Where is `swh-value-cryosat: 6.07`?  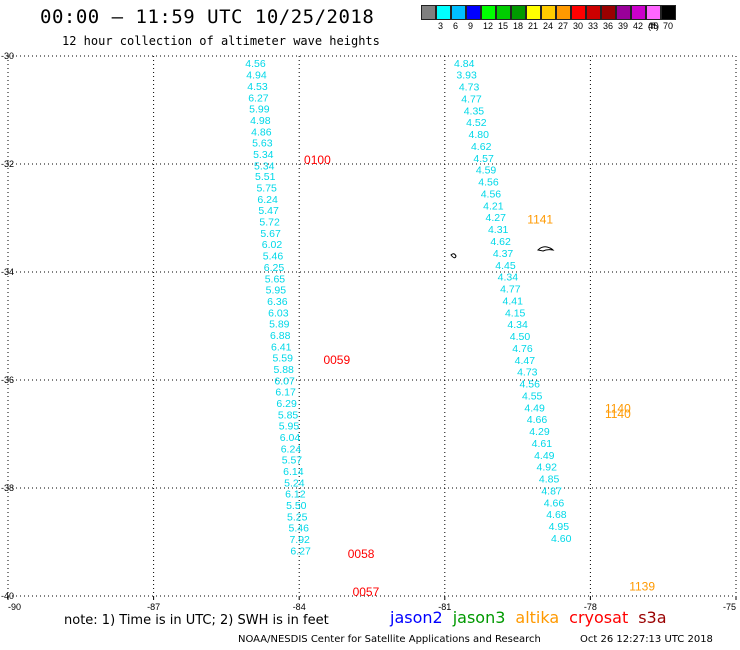
swh-value-cryosat: 6.07 is located at coordinates (284, 381).